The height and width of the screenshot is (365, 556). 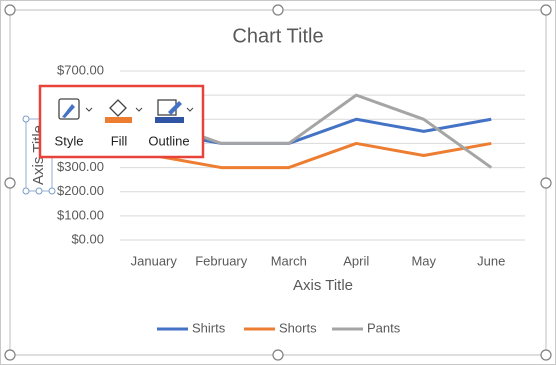 I want to click on legend-label: Pants, so click(x=384, y=327).